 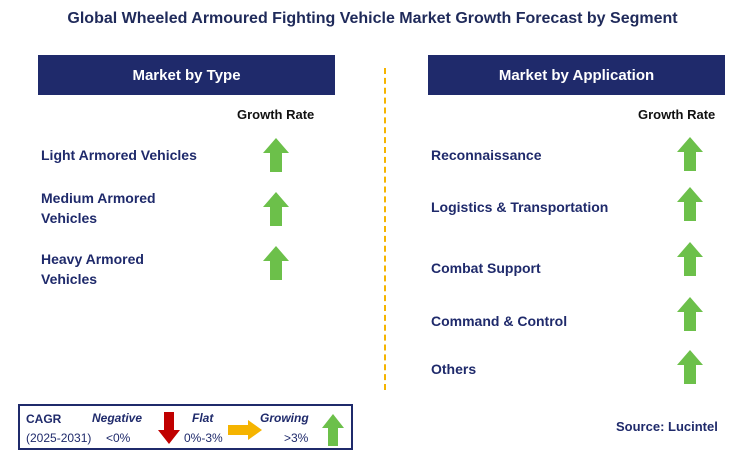 I want to click on type-item-label-line1: Medium Armored, so click(x=98, y=198).